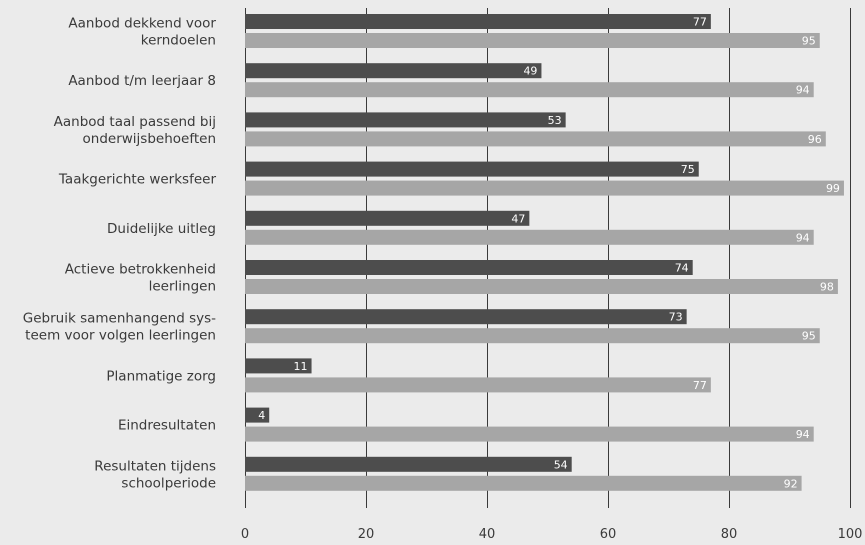 Image resolution: width=865 pixels, height=545 pixels. I want to click on bar-value-label: 4, so click(261, 415).